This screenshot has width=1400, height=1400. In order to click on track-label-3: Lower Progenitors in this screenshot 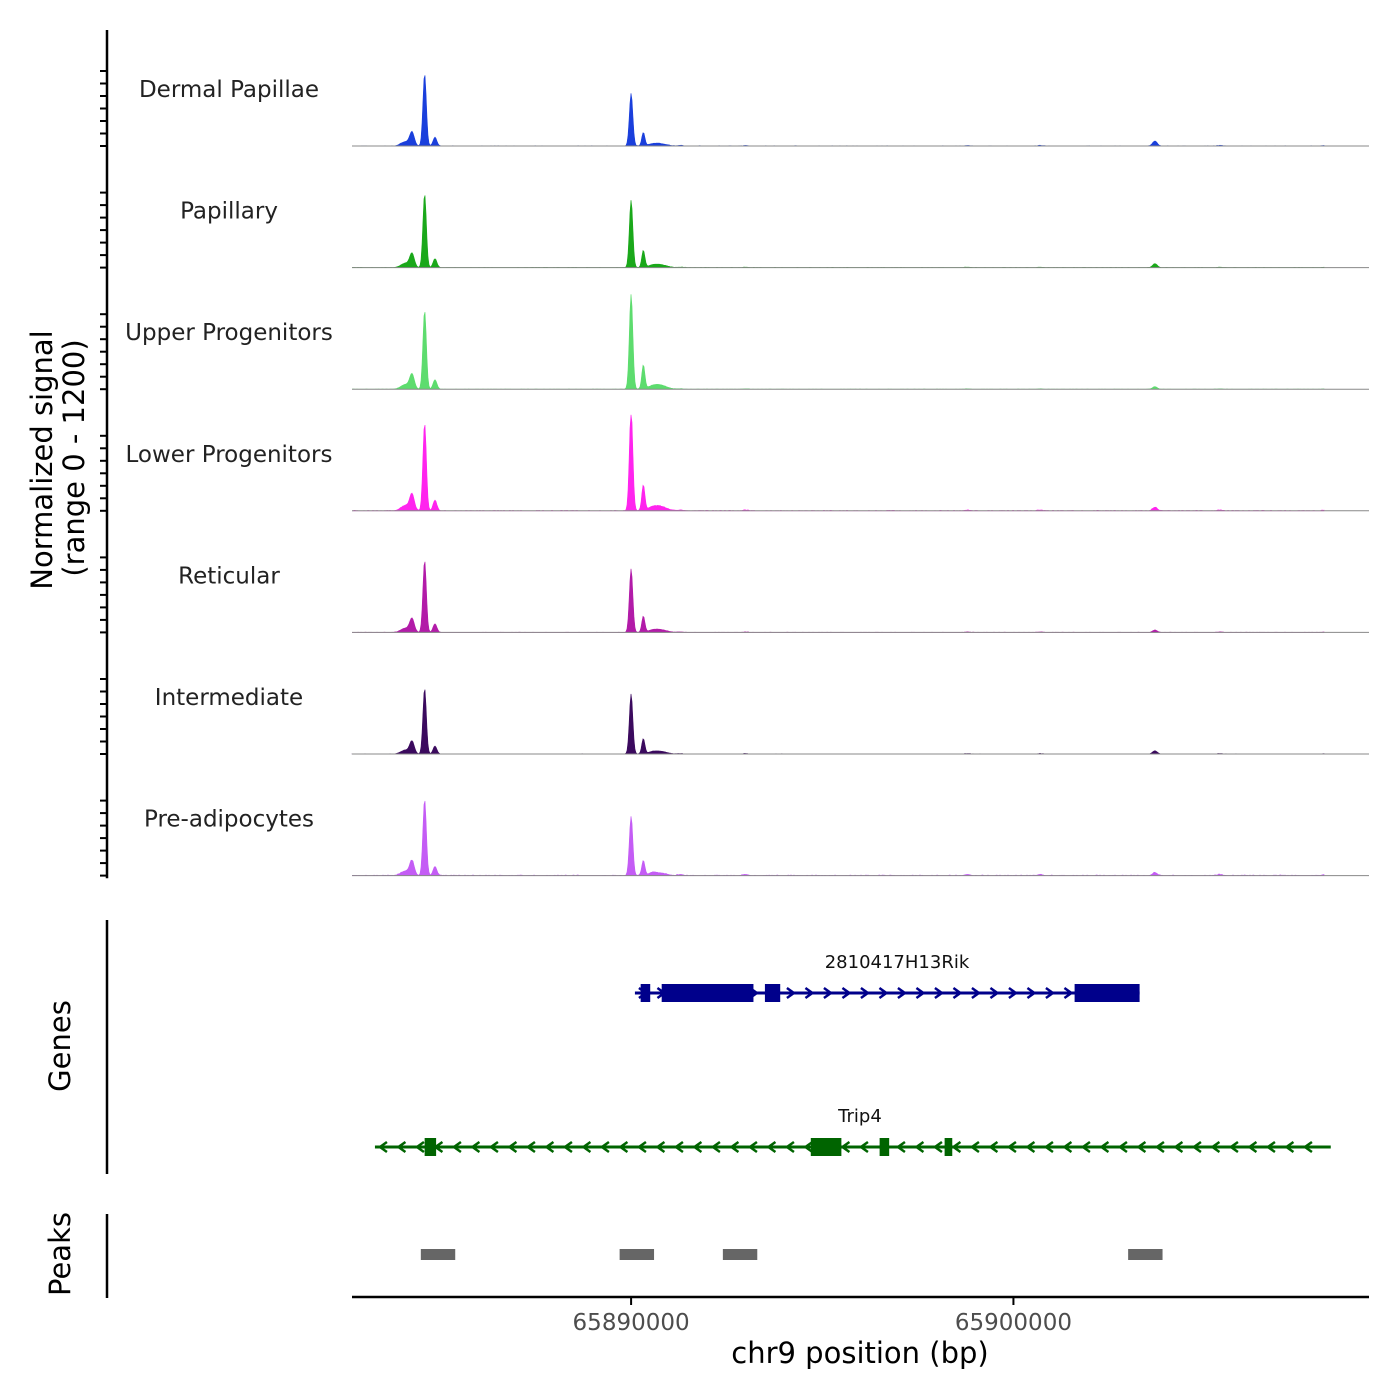, I will do `click(229, 455)`.